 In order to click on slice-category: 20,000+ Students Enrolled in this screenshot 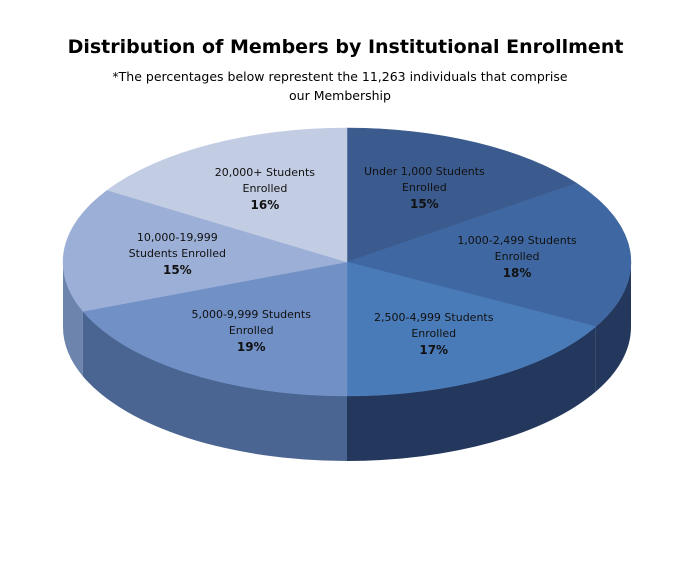, I will do `click(265, 181)`.